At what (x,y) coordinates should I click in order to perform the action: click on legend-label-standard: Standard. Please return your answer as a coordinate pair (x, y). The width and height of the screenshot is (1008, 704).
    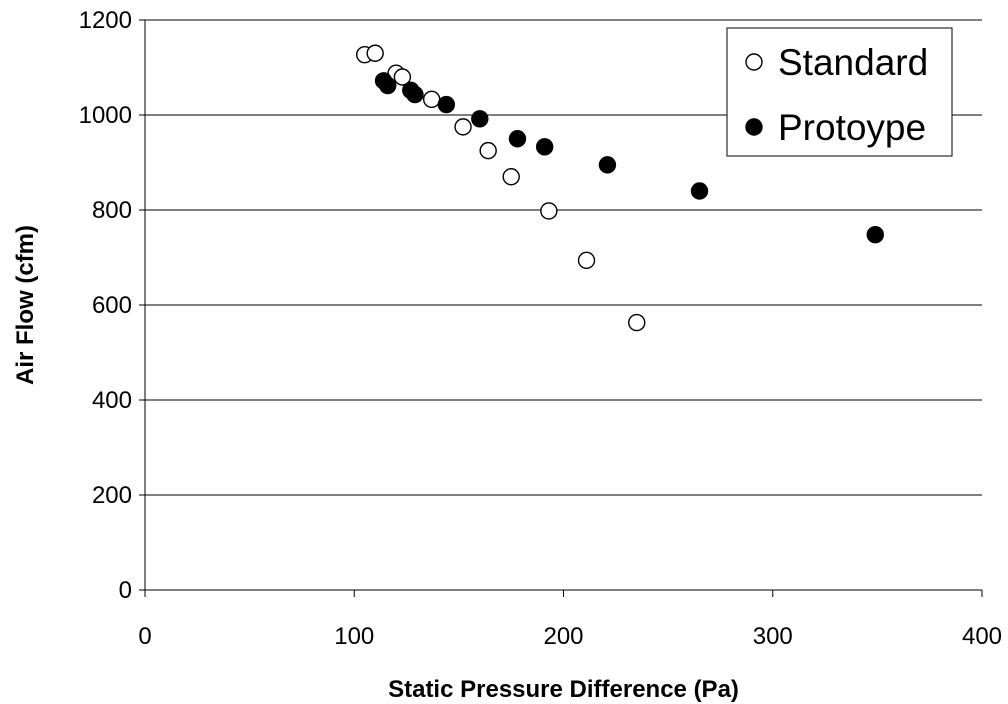
    Looking at the image, I should click on (853, 62).